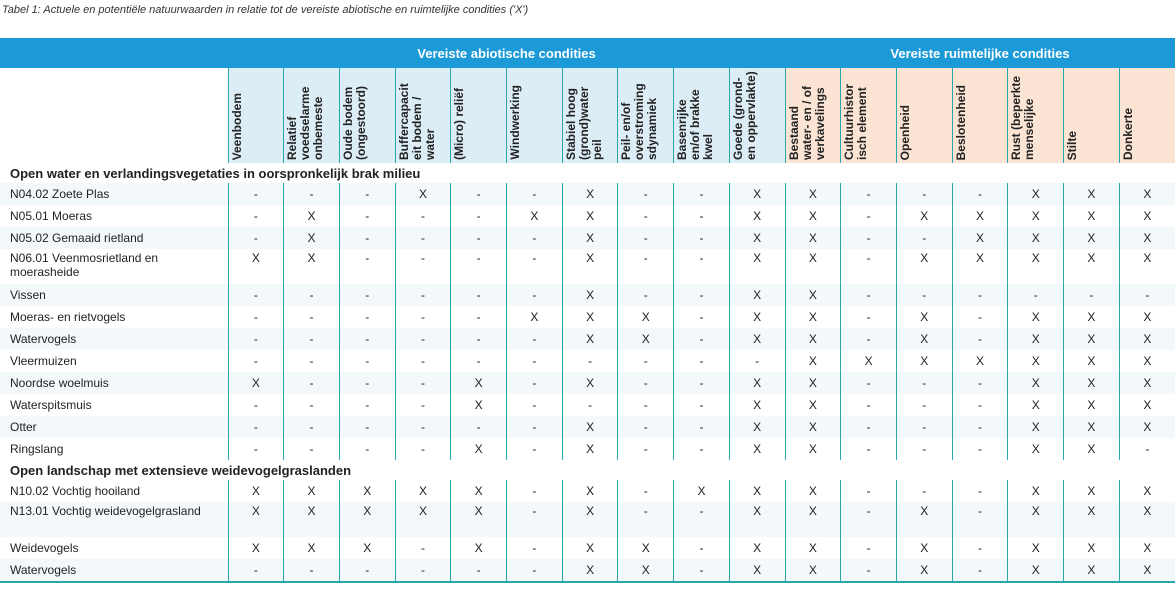 Image resolution: width=1175 pixels, height=594 pixels. I want to click on row-label: N05.01 Moeras, so click(51, 216).